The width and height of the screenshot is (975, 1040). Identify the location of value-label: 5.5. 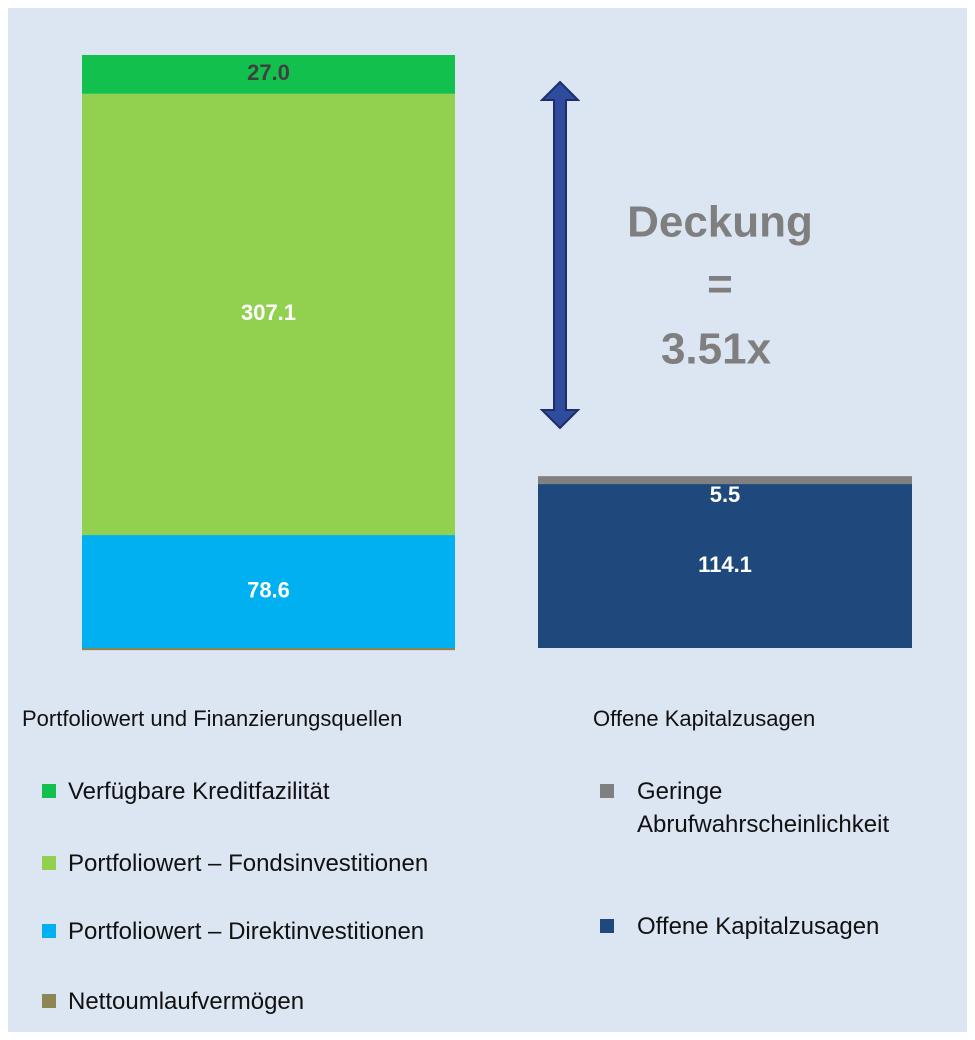
(725, 494).